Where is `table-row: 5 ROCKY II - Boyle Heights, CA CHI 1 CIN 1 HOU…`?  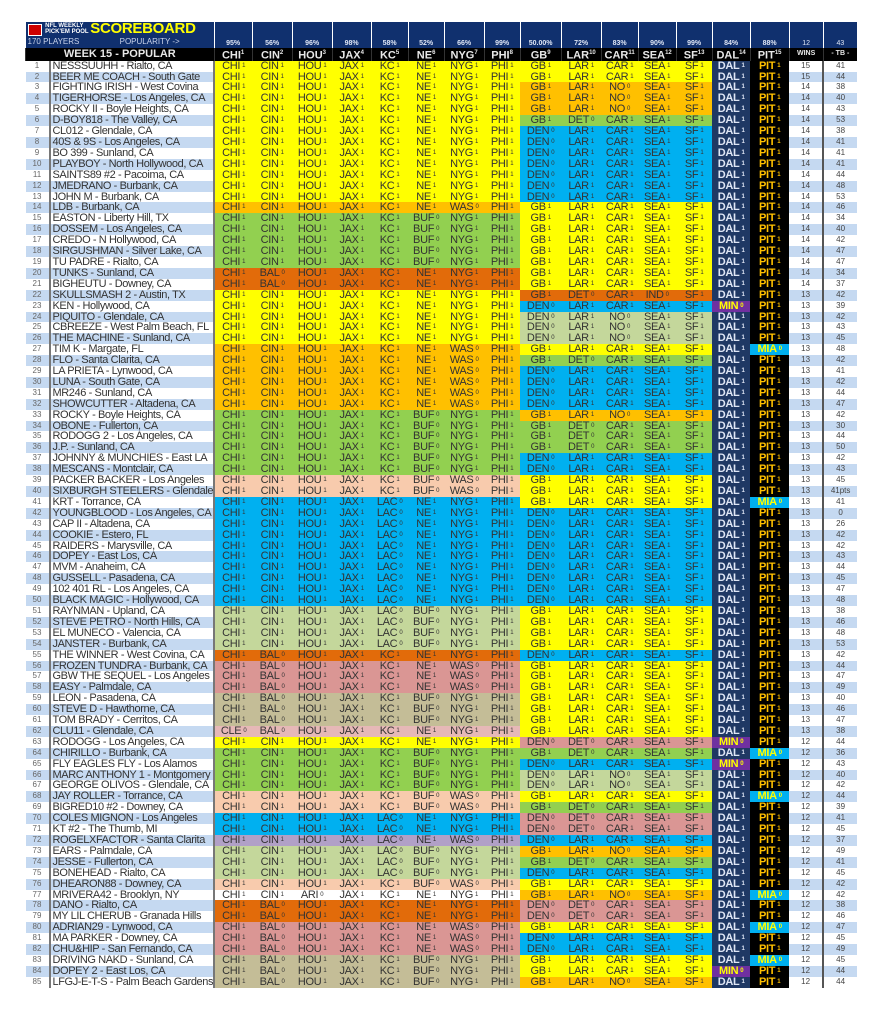
table-row: 5 ROCKY II - Boyle Heights, CA CHI 1 CIN 1 HOU… is located at coordinates (442, 110).